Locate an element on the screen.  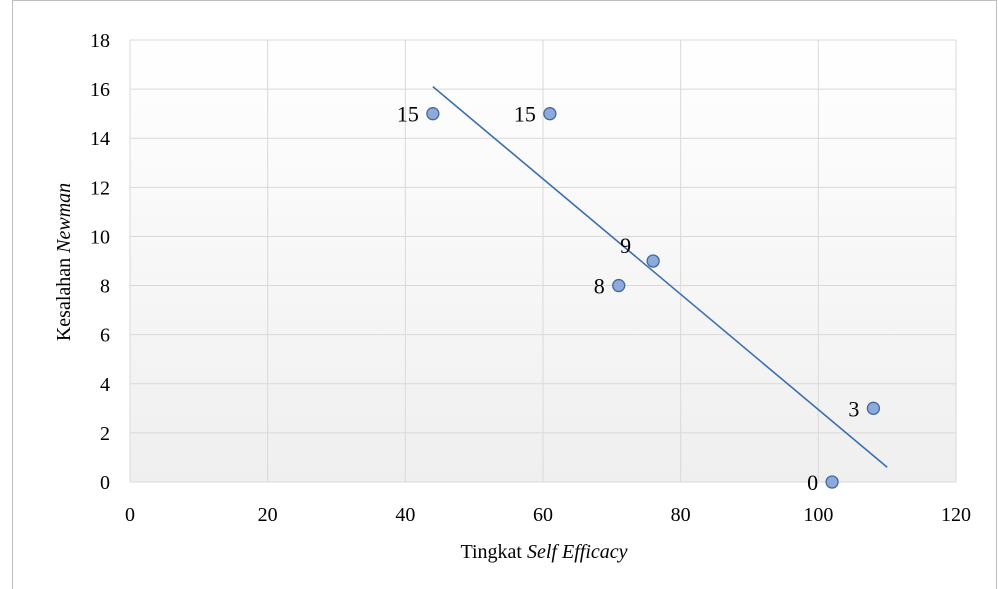
y-tick-label: 4 is located at coordinates (105, 385).